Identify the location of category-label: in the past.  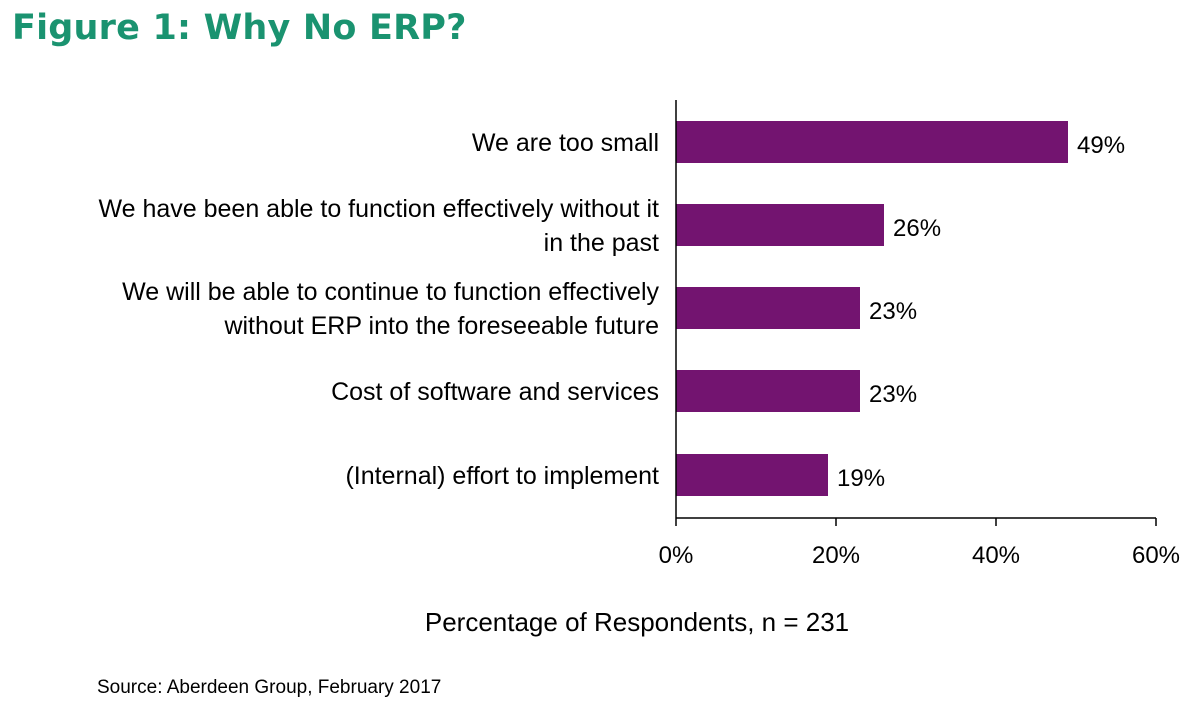
(601, 243).